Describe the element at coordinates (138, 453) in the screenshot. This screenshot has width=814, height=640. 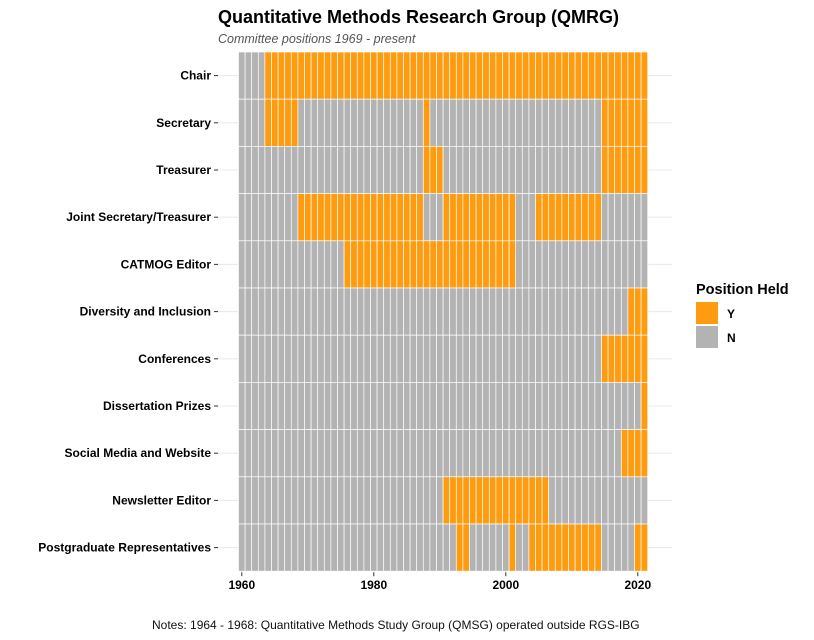
I see `y-tick-label: Social Media and Website` at that location.